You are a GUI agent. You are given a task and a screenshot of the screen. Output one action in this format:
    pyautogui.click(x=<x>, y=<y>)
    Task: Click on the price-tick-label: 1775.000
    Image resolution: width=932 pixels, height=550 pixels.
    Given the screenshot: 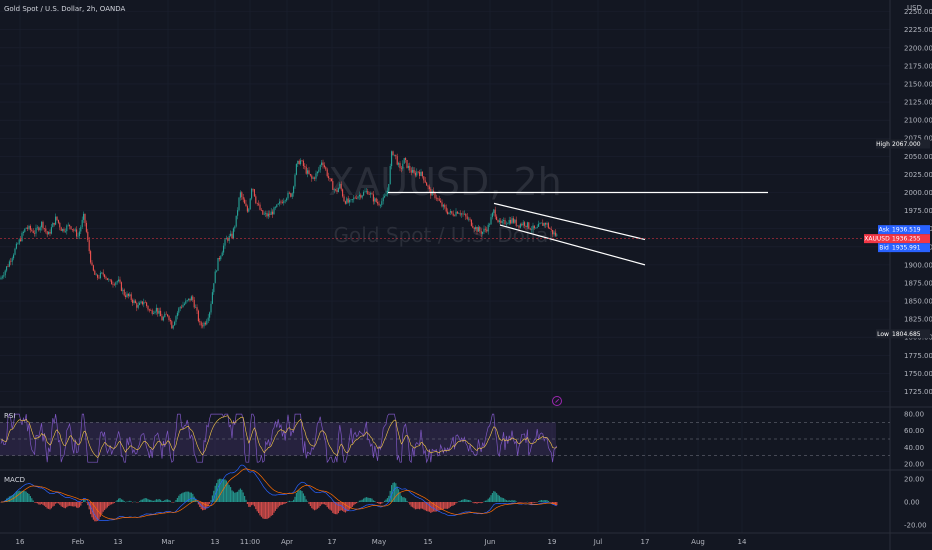 What is the action you would take?
    pyautogui.click(x=918, y=356)
    